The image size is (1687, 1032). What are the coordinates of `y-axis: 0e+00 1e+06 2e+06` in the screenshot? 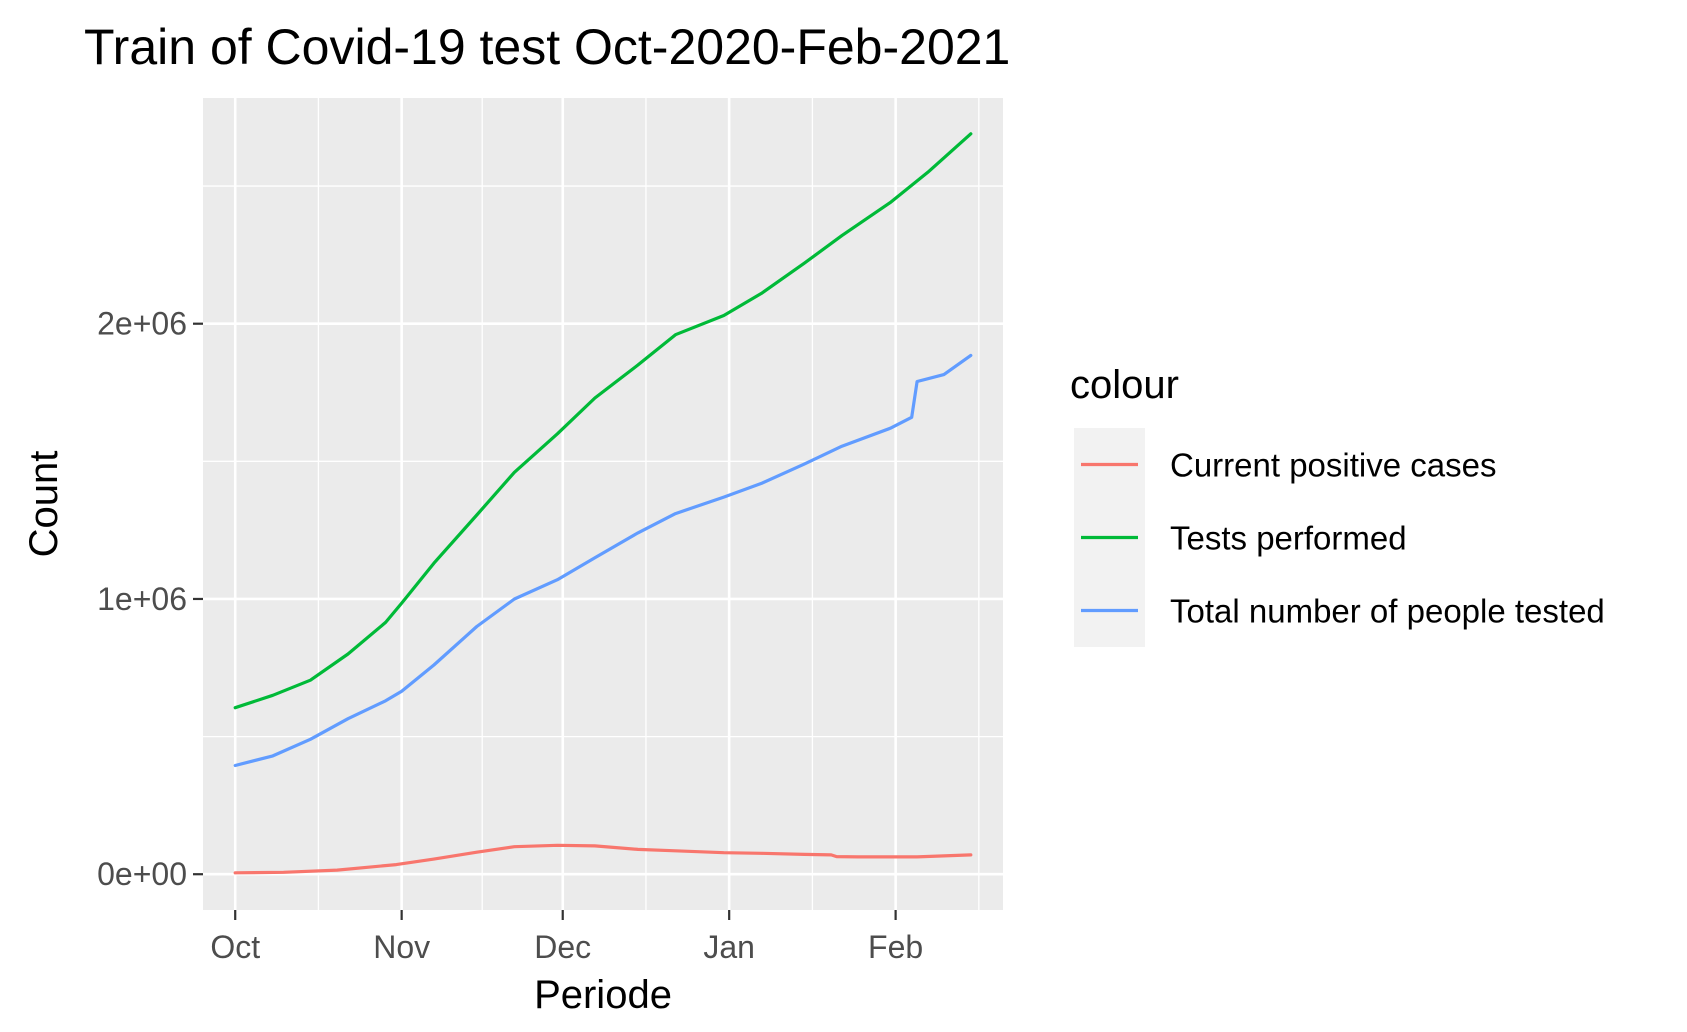 It's located at (150, 599).